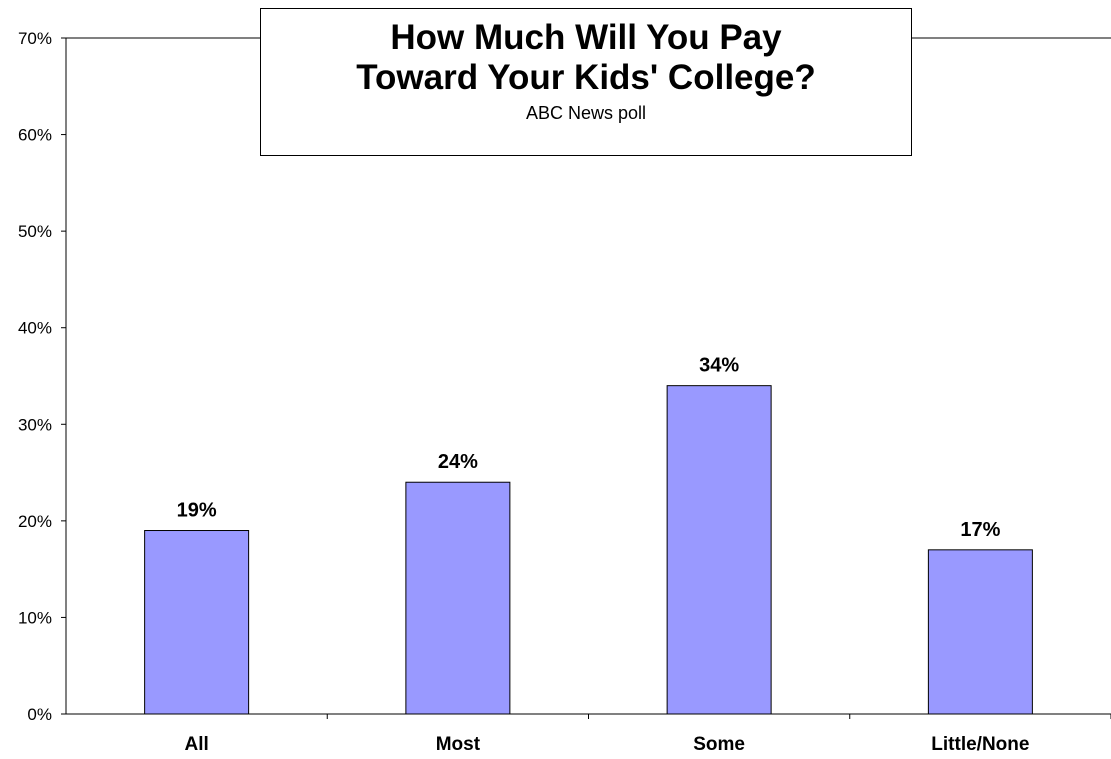 Image resolution: width=1111 pixels, height=759 pixels. I want to click on y-tick-label: 30%, so click(35, 424).